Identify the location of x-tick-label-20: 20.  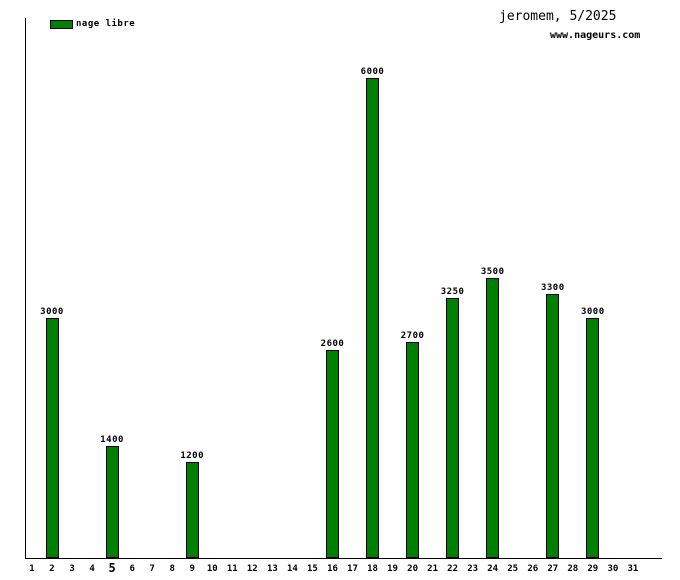
(413, 569).